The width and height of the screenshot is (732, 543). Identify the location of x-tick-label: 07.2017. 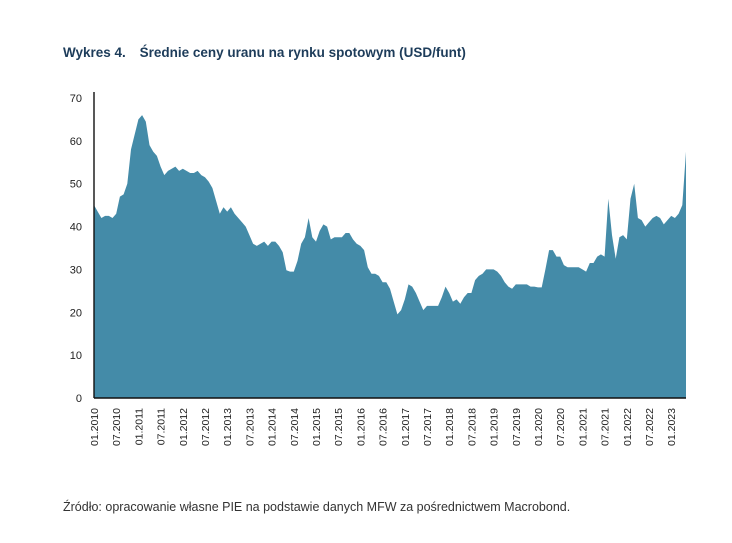
(428, 427).